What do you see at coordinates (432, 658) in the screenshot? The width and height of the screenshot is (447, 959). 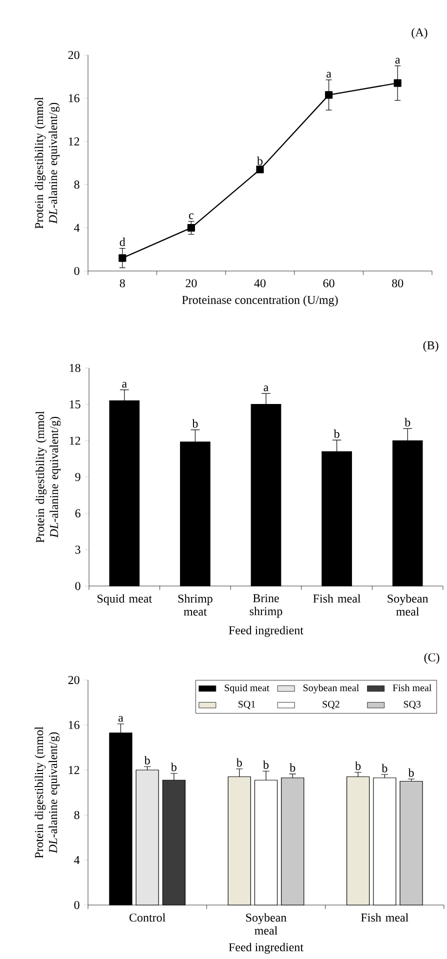 I see `chart-title: (C)` at bounding box center [432, 658].